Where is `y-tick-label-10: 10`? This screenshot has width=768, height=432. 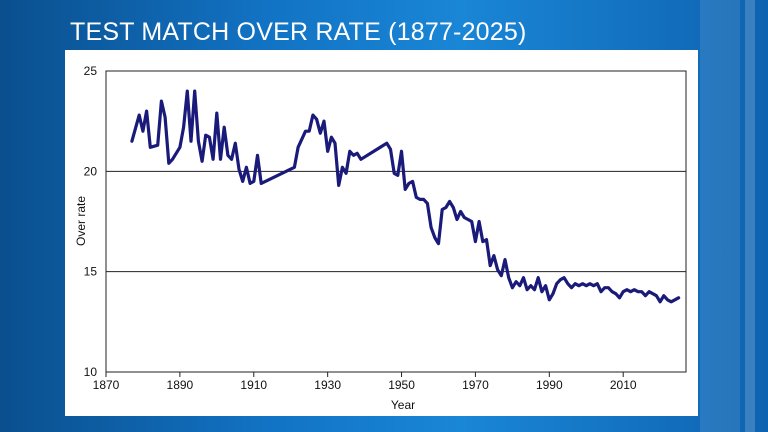 y-tick-label-10: 10 is located at coordinates (91, 372).